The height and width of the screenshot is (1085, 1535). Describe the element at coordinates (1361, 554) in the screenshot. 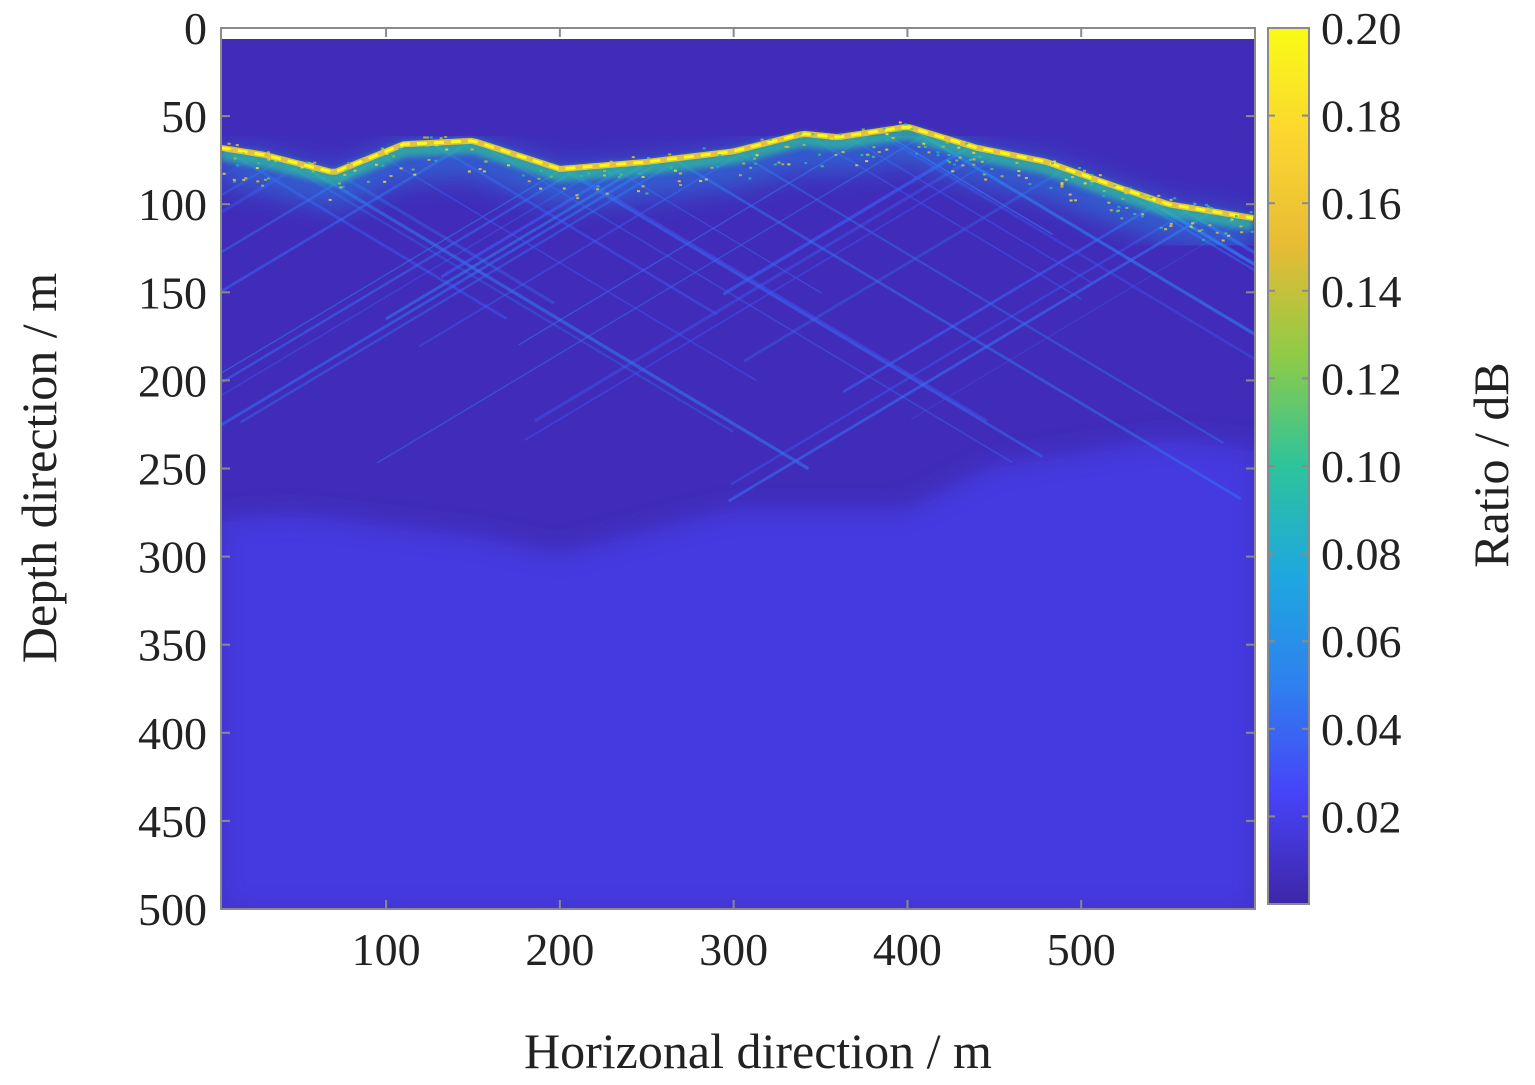

I see `colorbar-tick-label: 0.08` at that location.